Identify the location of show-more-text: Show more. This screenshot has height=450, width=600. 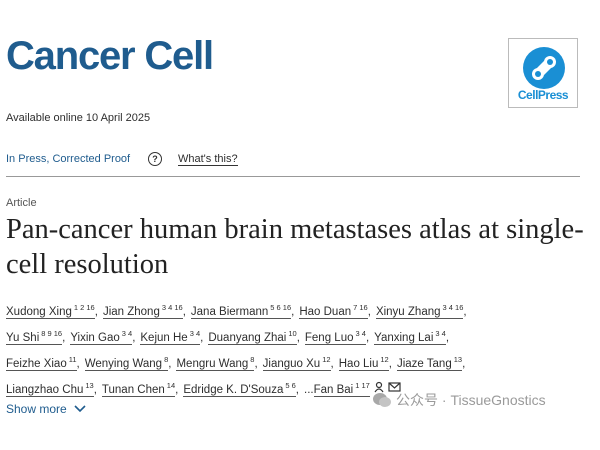
(36, 409).